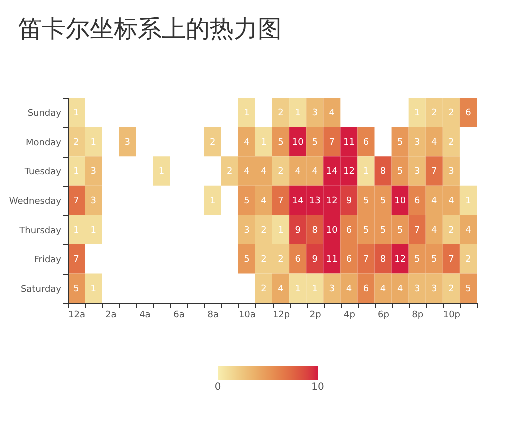  I want to click on x-tick-label: 6p, so click(384, 315).